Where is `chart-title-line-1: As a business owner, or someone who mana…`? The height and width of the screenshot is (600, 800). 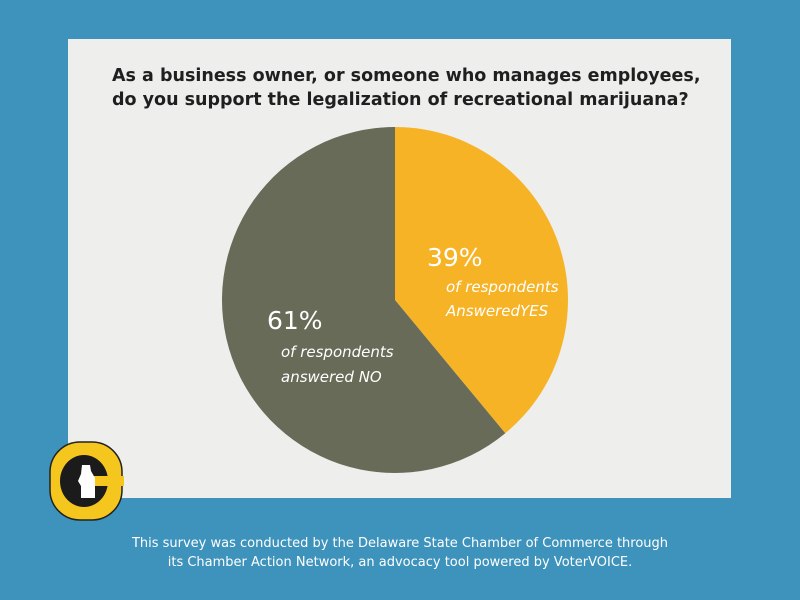 chart-title-line-1: As a business owner, or someone who mana… is located at coordinates (406, 76).